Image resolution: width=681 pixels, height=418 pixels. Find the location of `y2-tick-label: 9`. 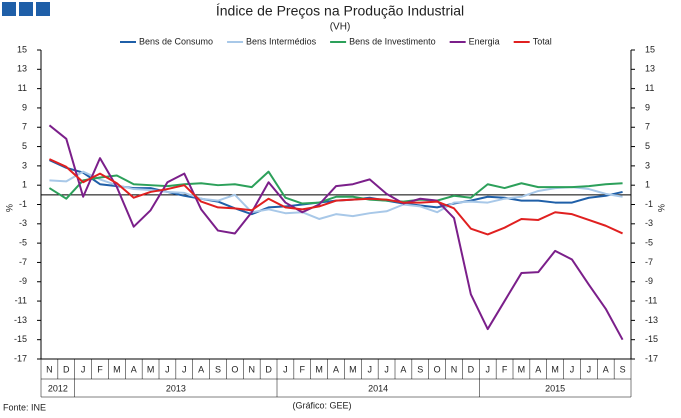

y2-tick-label: 9 is located at coordinates (647, 107).